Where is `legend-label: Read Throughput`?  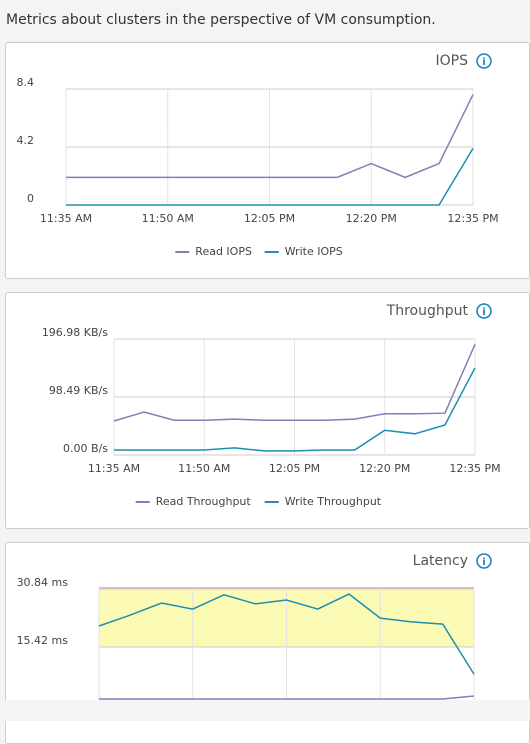
legend-label: Read Throughput is located at coordinates (204, 501).